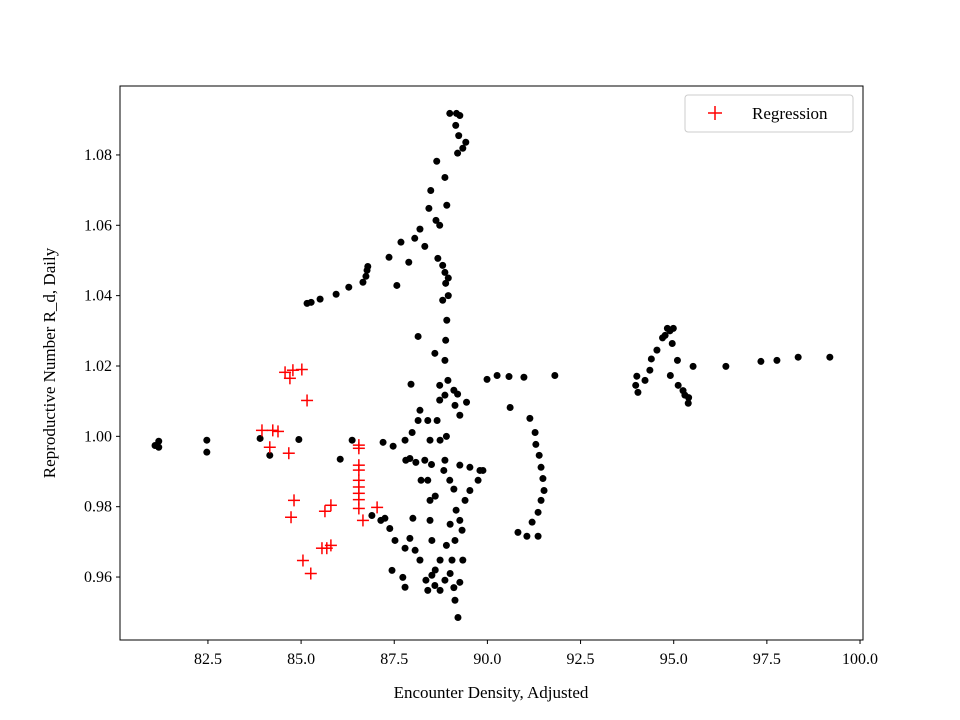 The image size is (960, 720). What do you see at coordinates (674, 659) in the screenshot?
I see `x-tick-label: 95.0` at bounding box center [674, 659].